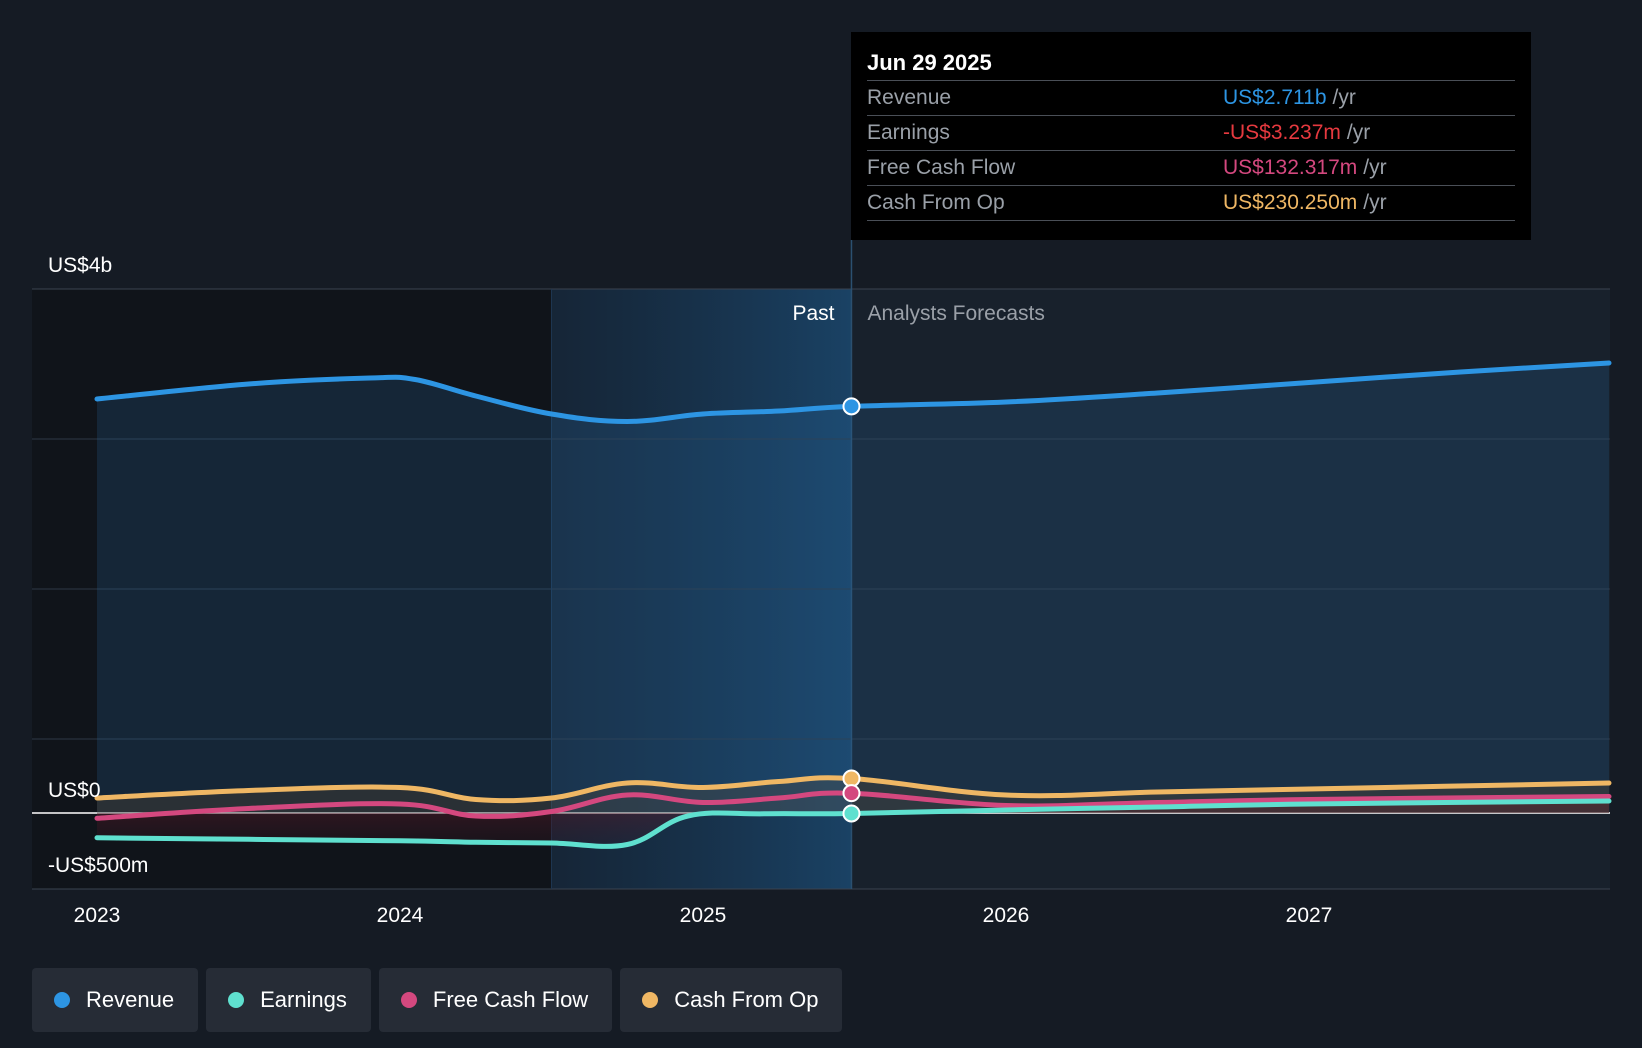 The image size is (1642, 1048). What do you see at coordinates (851, 813) in the screenshot?
I see `earnings-marker` at bounding box center [851, 813].